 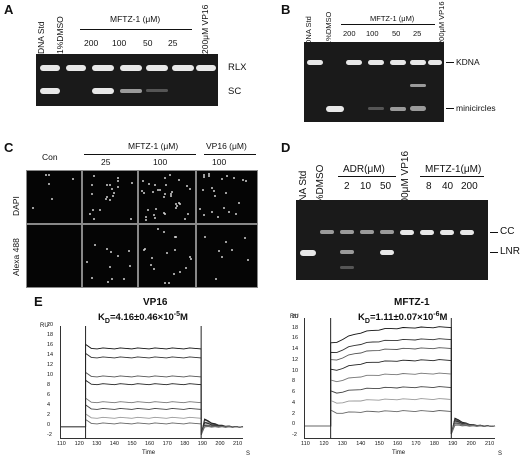 What do you see at coordinates (295, 349) in the screenshot?
I see `y-tick-label: 14` at bounding box center [295, 349].